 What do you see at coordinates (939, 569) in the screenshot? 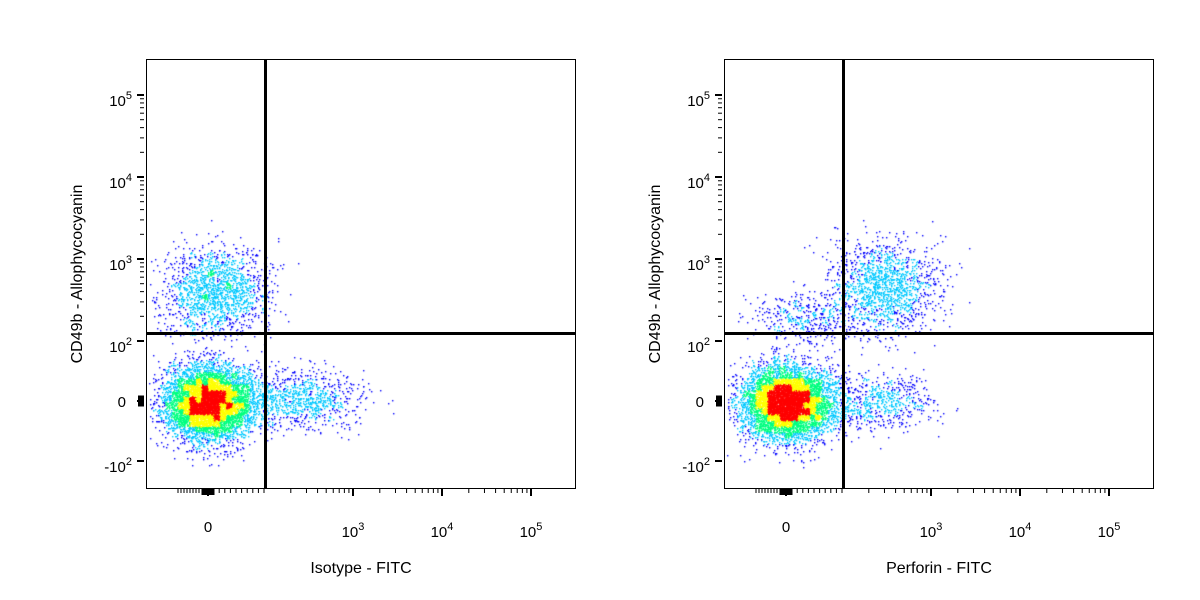
I see `x-axis-label: Perforin - FITC` at bounding box center [939, 569].